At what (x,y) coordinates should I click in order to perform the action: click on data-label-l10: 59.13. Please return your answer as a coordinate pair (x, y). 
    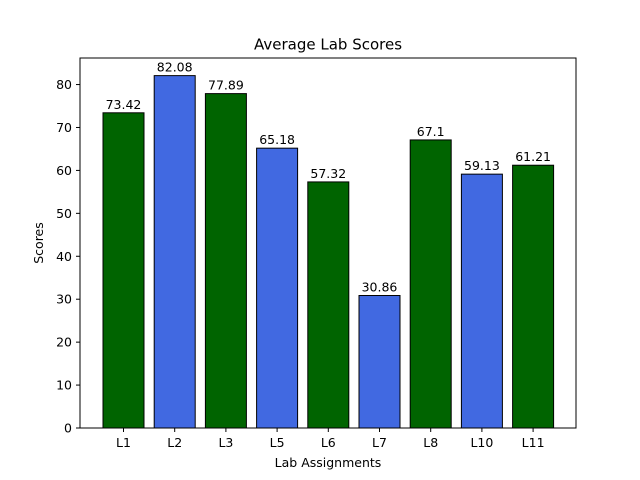
    Looking at the image, I should click on (482, 165).